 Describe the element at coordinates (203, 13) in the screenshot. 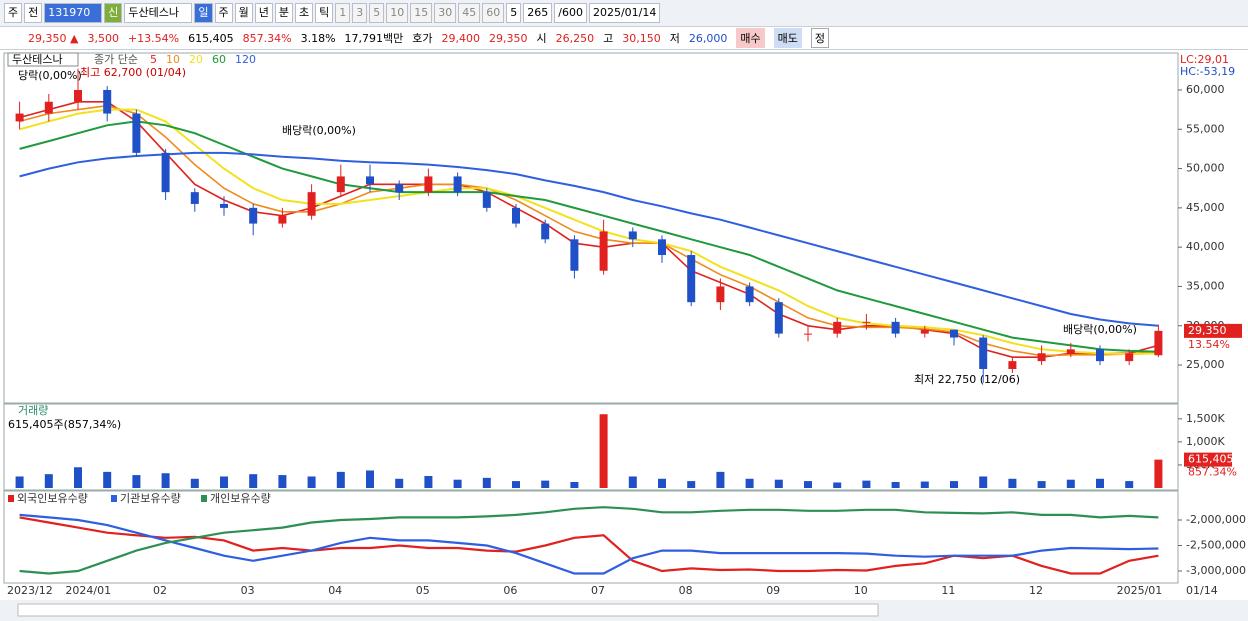

I see `toolbar-item: 일` at that location.